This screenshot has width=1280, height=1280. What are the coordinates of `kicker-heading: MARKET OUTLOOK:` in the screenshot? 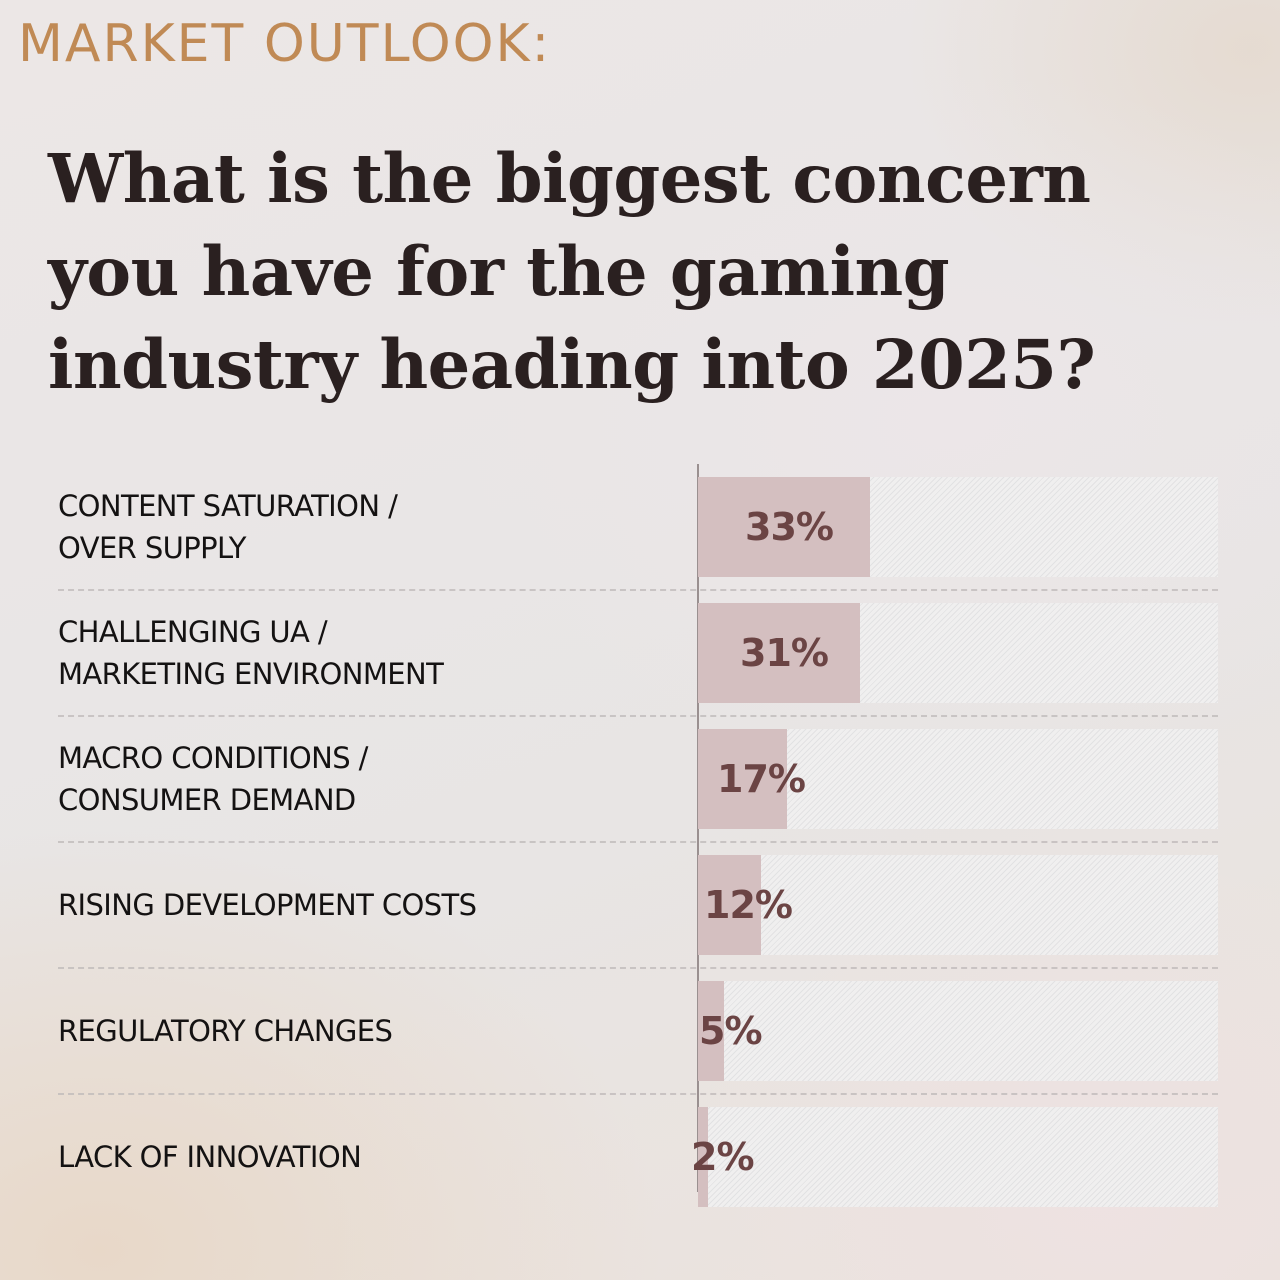 It's located at (285, 44).